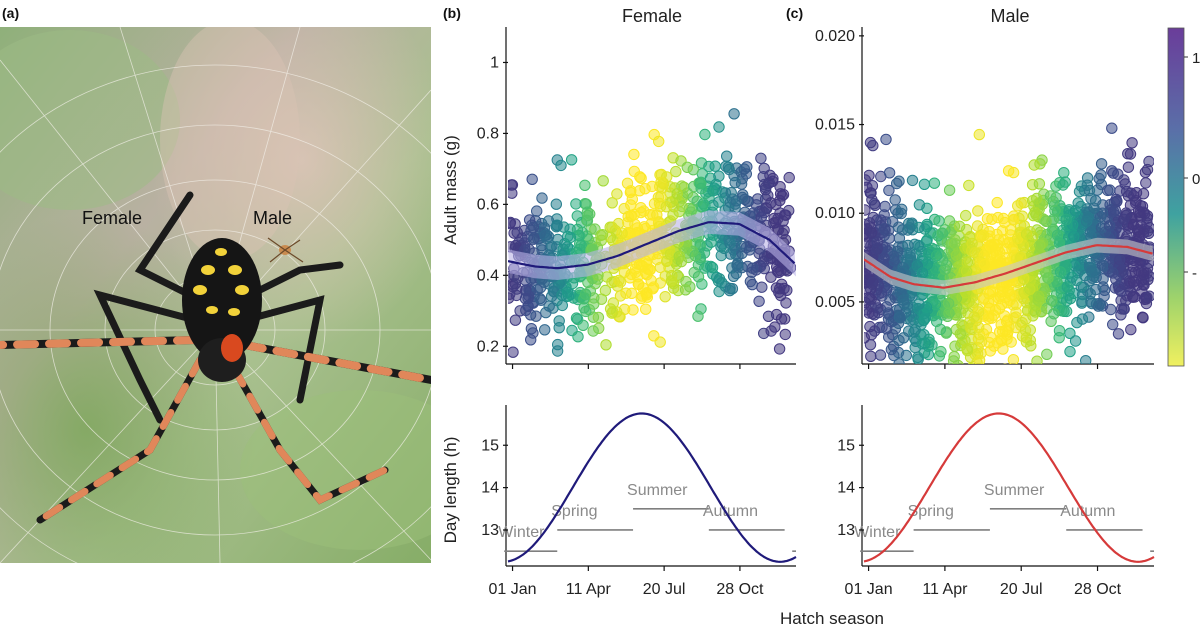 The image size is (1200, 630). I want to click on male-spider, so click(285, 250).